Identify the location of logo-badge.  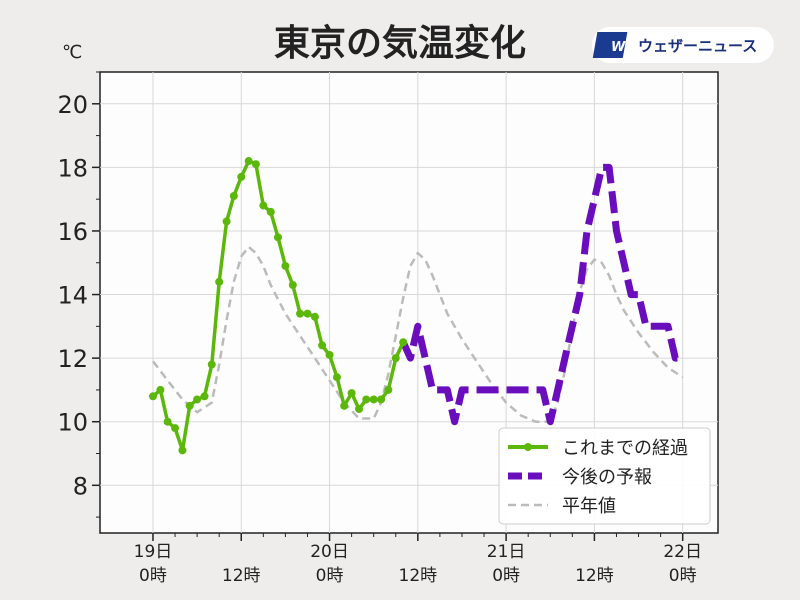
(683, 45).